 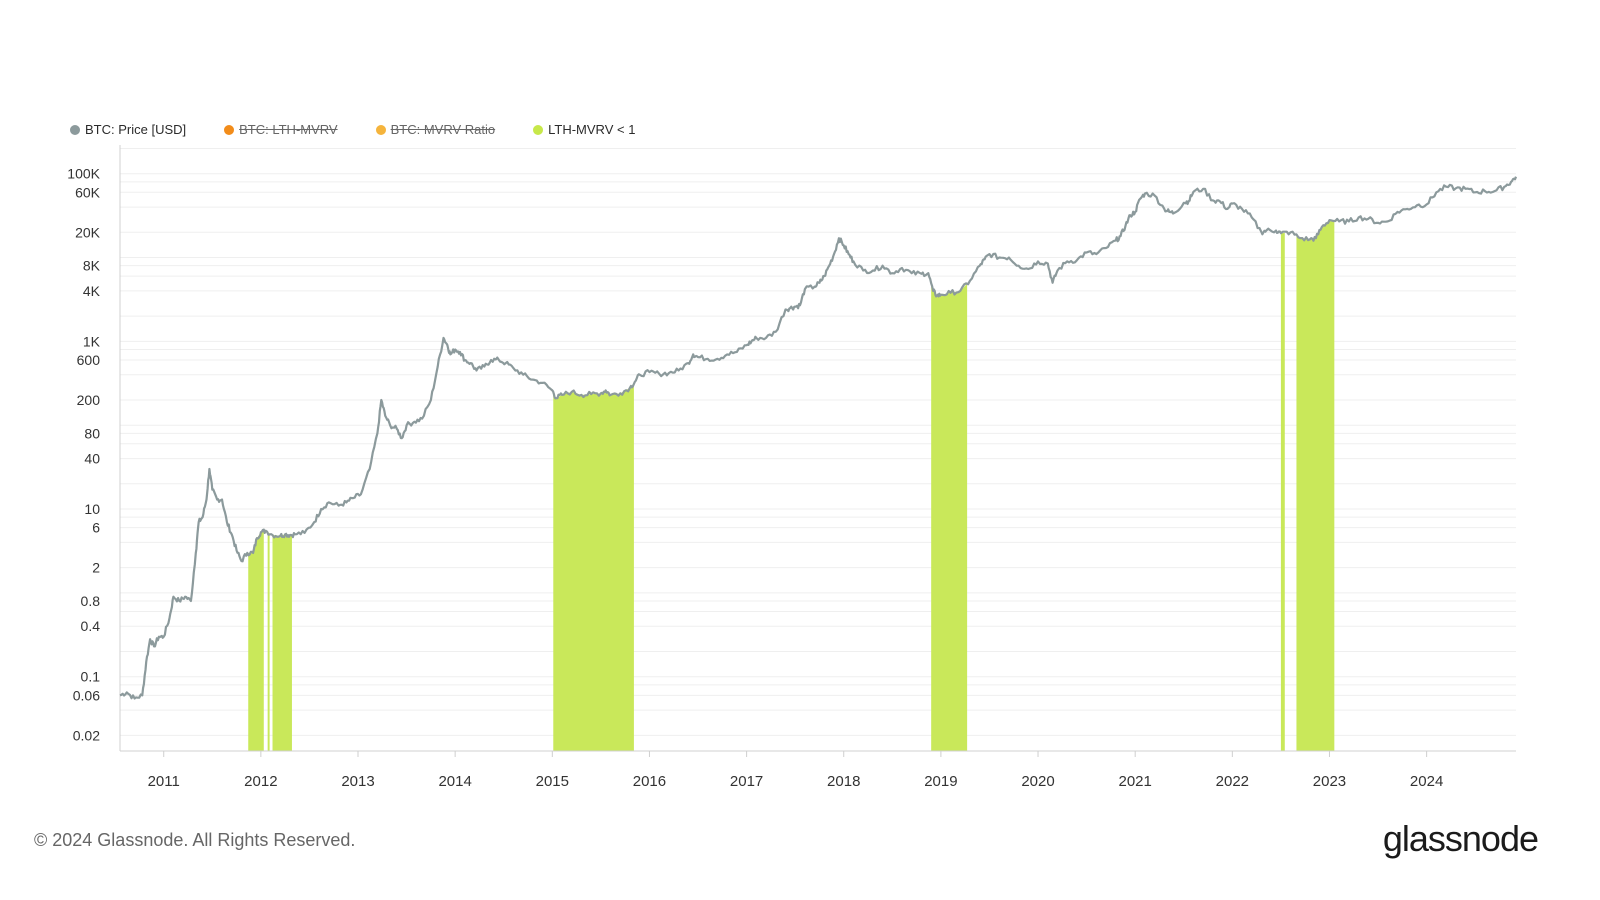 I want to click on y-tick-label: 8K, so click(x=92, y=266).